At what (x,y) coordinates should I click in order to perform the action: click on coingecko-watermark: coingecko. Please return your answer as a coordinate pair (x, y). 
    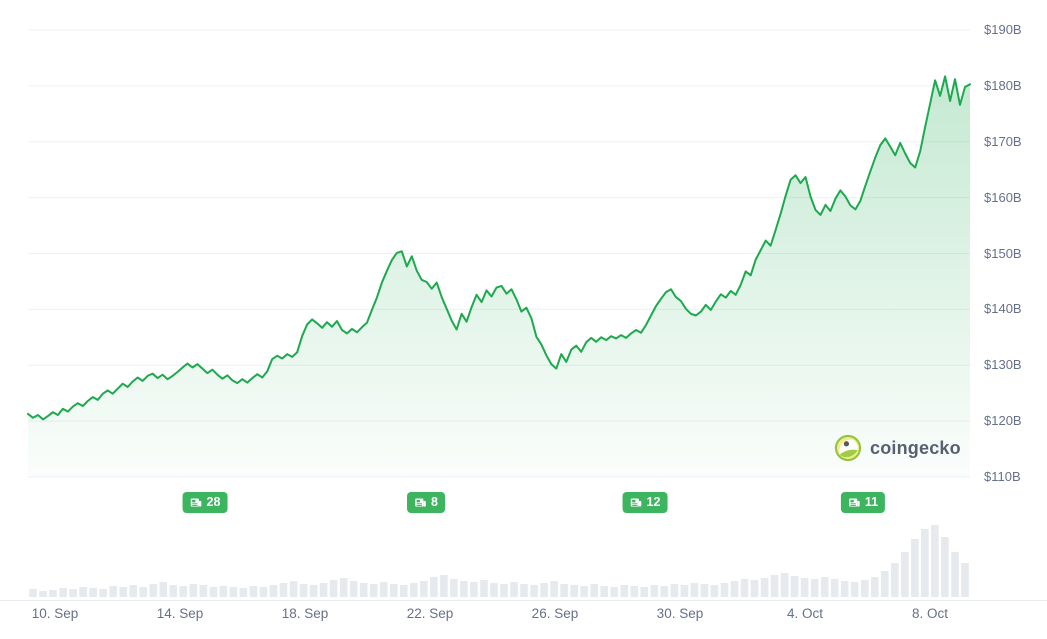
    Looking at the image, I should click on (897, 448).